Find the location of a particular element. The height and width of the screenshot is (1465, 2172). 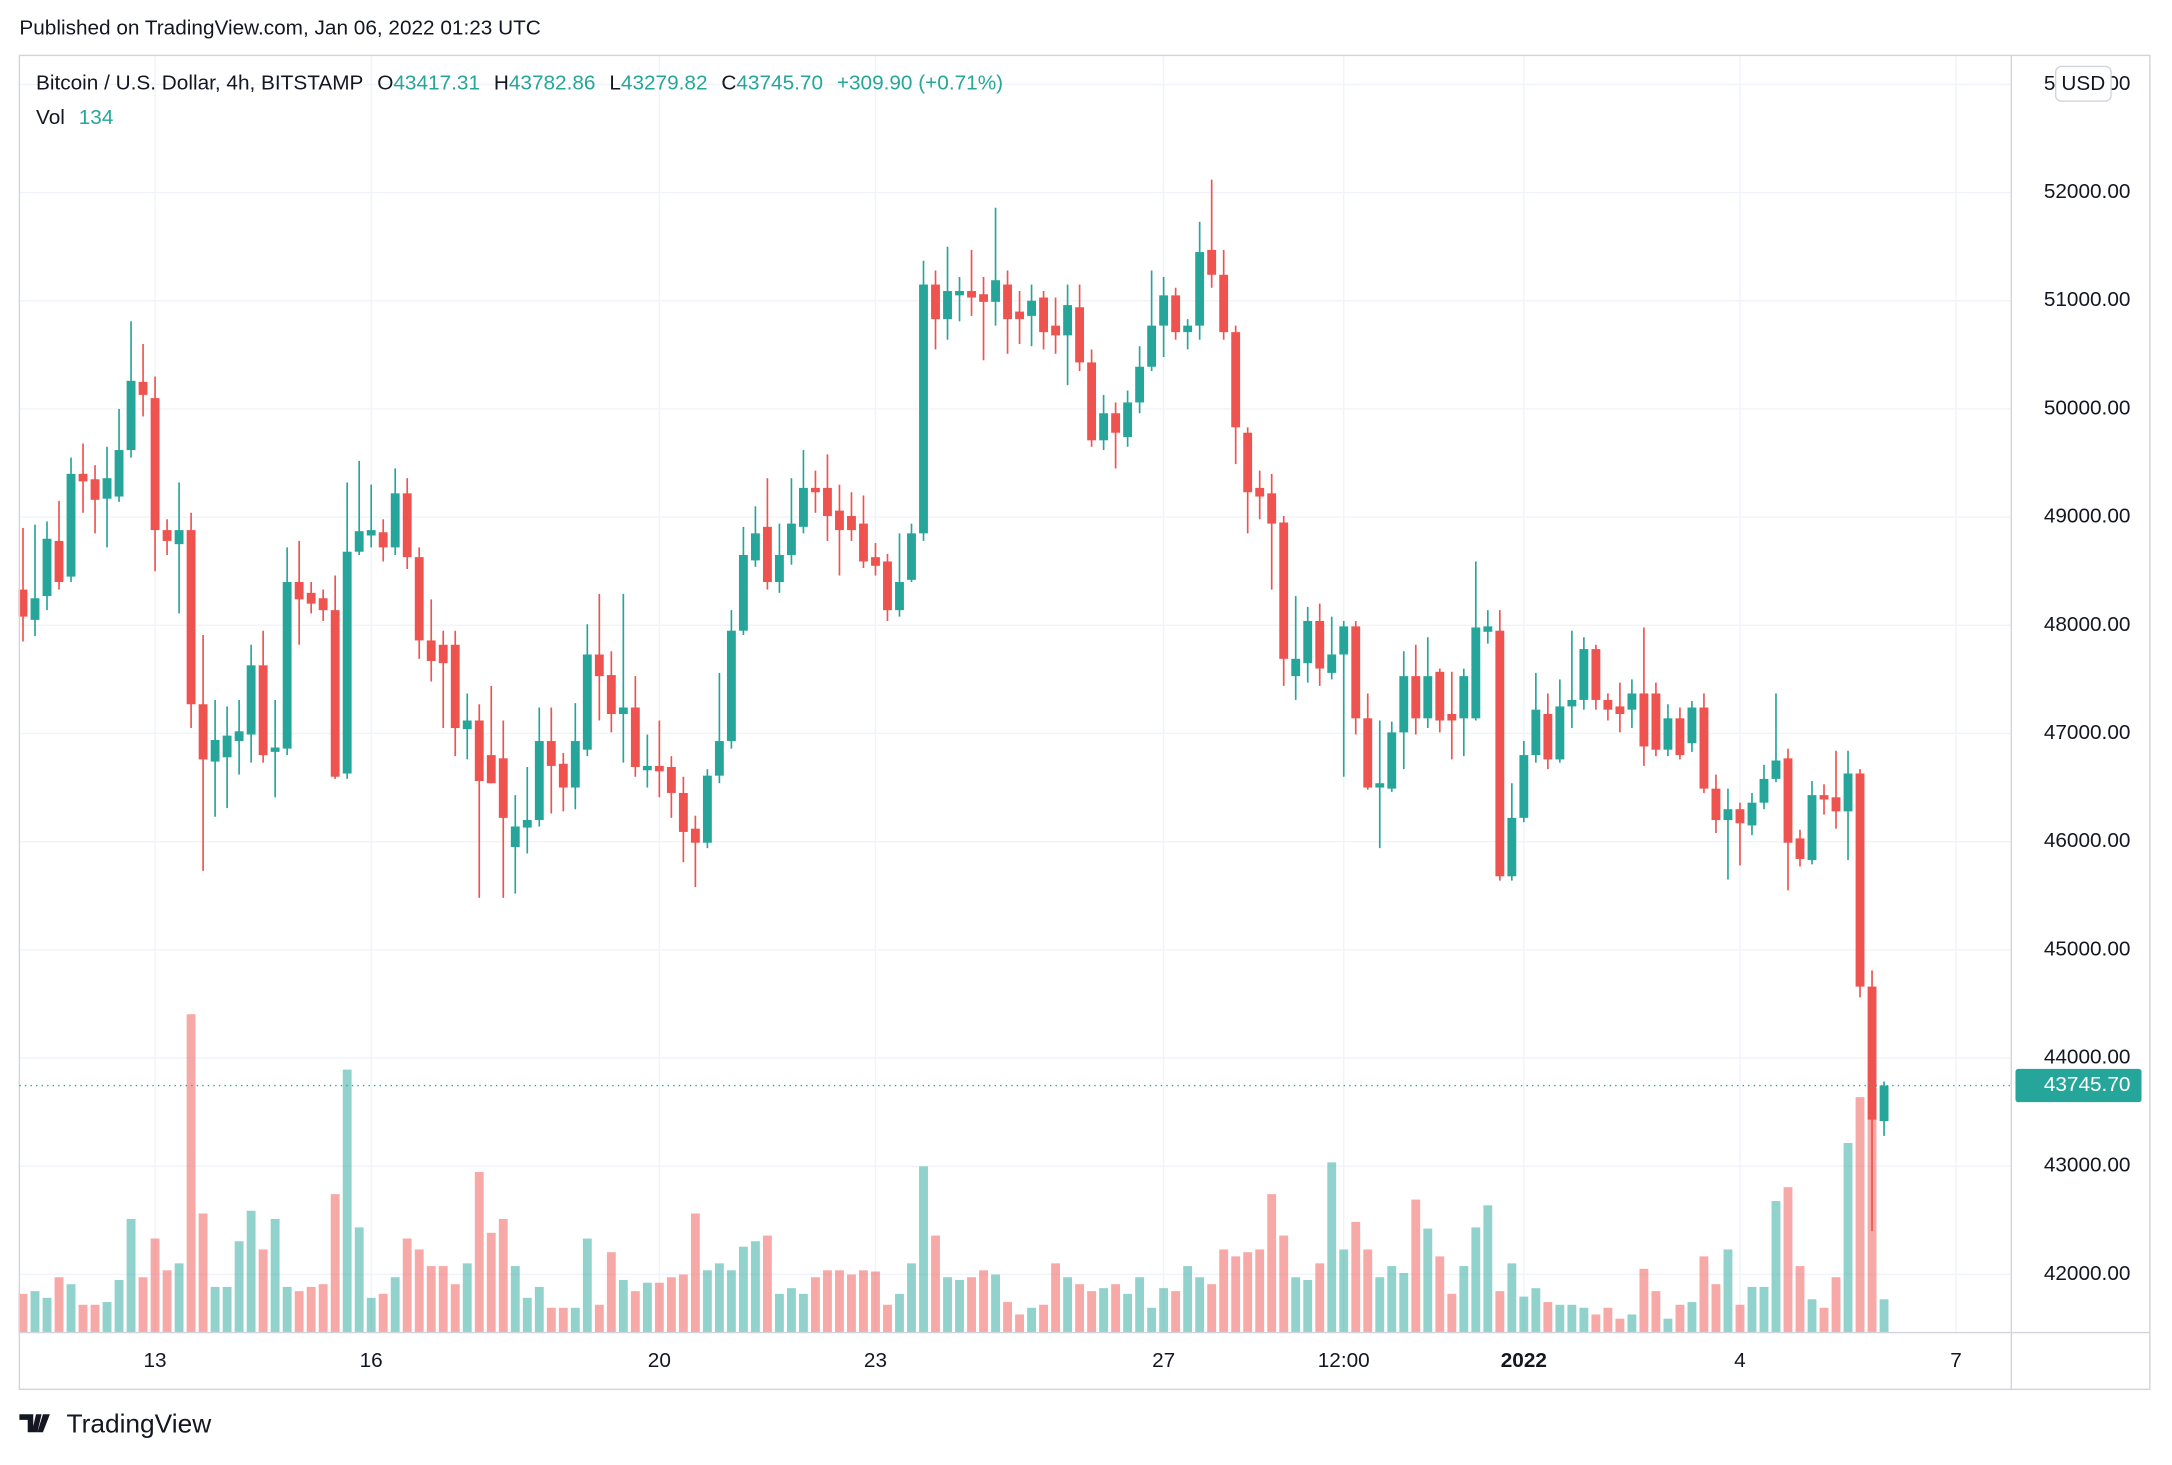

y-tick-label: 50000.00 is located at coordinates (2087, 407).